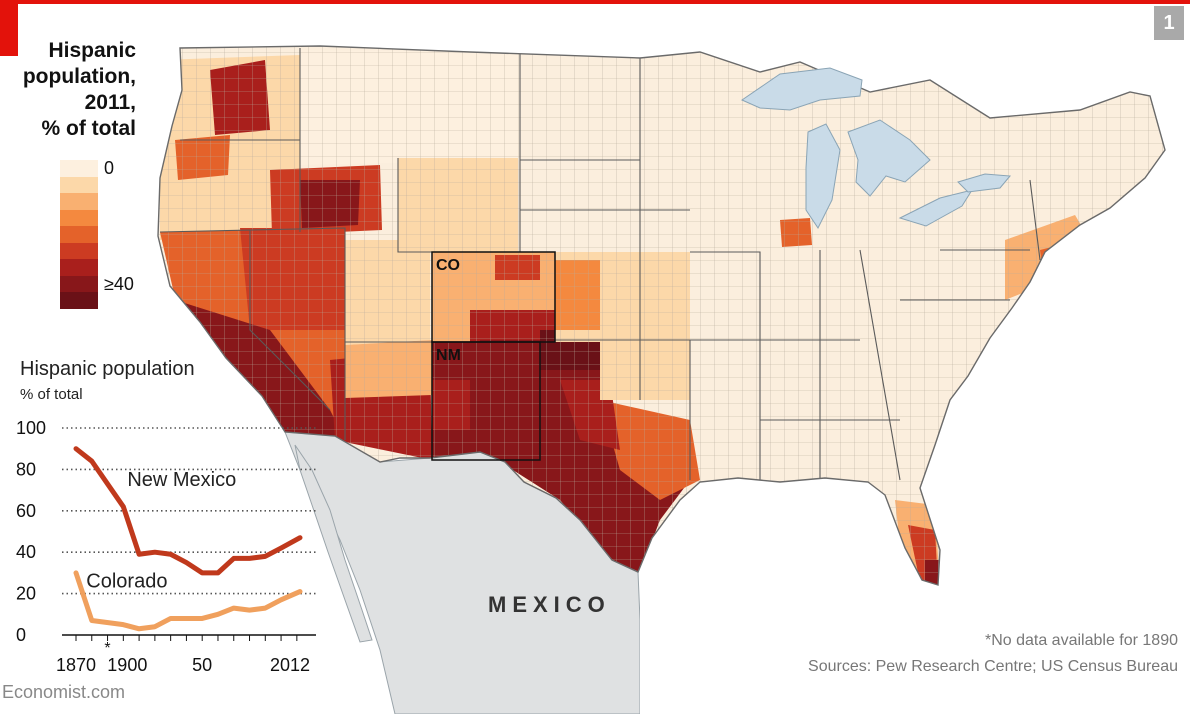 Image resolution: width=1190 pixels, height=714 pixels. I want to click on legend-title-line: Hispanic, so click(92, 50).